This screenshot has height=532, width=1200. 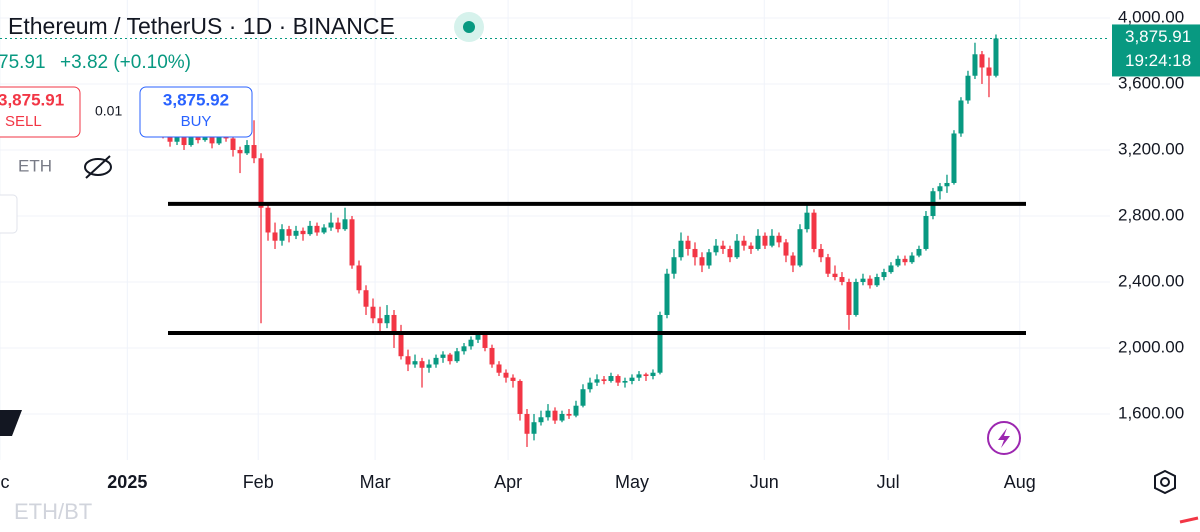 What do you see at coordinates (53, 511) in the screenshot?
I see `footer-symbol: ETH/BT` at bounding box center [53, 511].